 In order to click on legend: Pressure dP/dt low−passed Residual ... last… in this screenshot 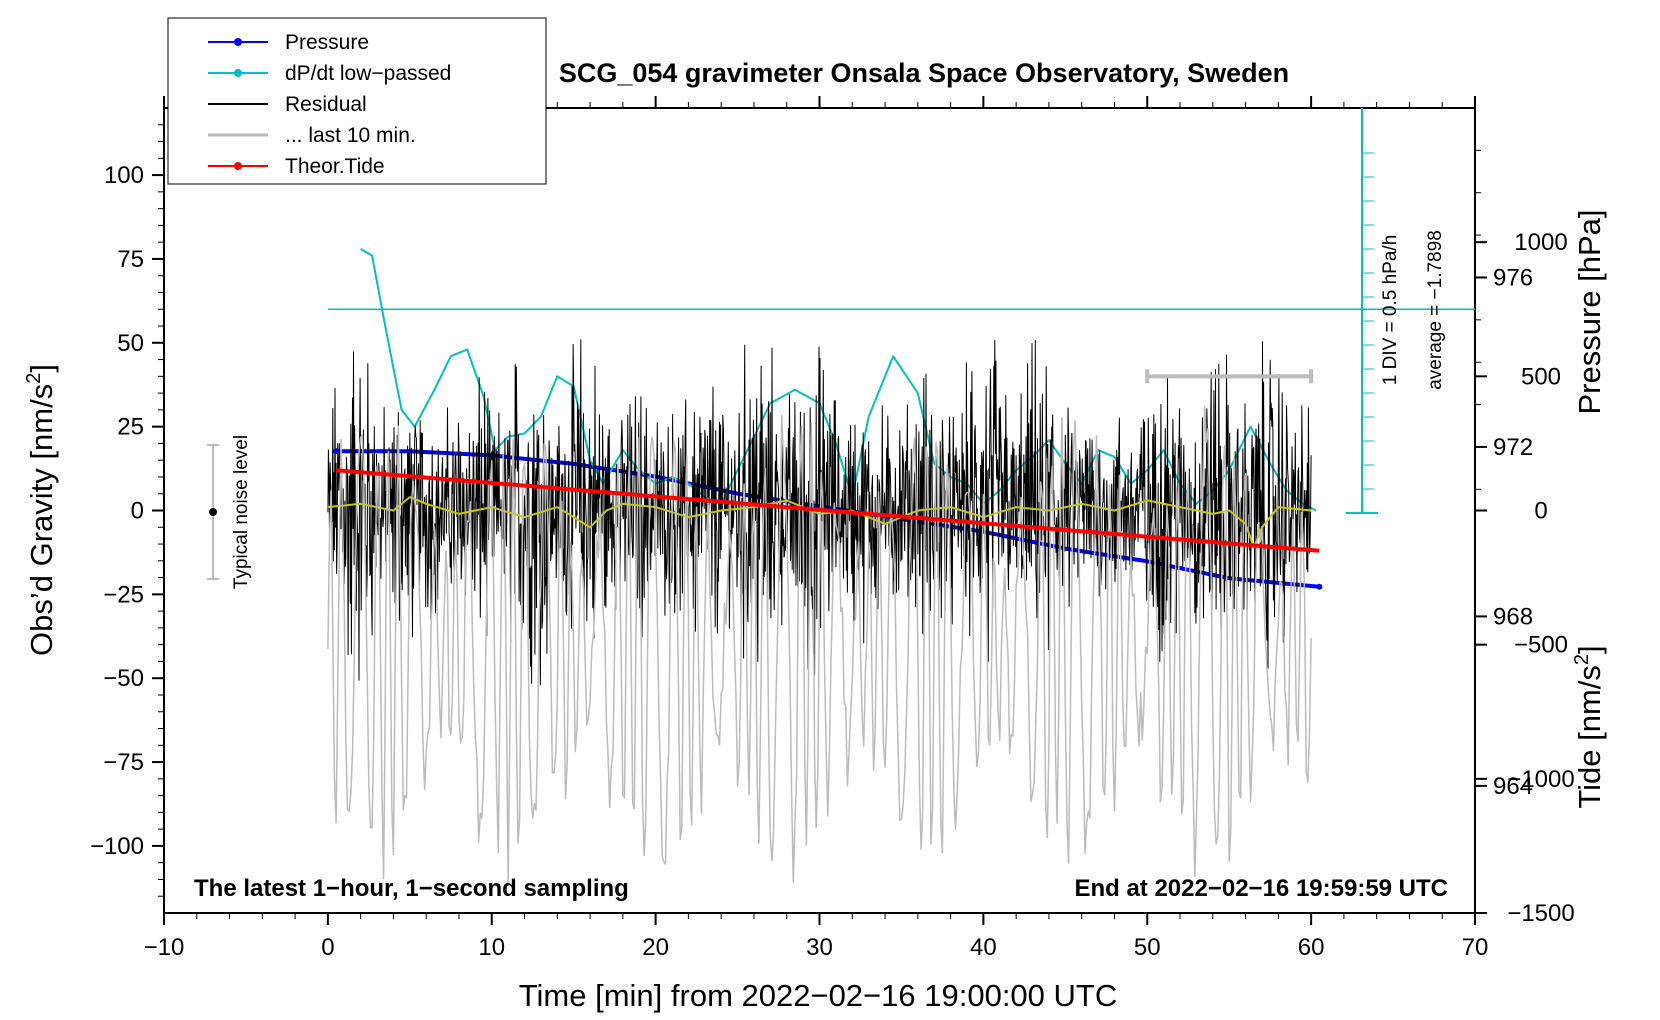, I will do `click(357, 101)`.